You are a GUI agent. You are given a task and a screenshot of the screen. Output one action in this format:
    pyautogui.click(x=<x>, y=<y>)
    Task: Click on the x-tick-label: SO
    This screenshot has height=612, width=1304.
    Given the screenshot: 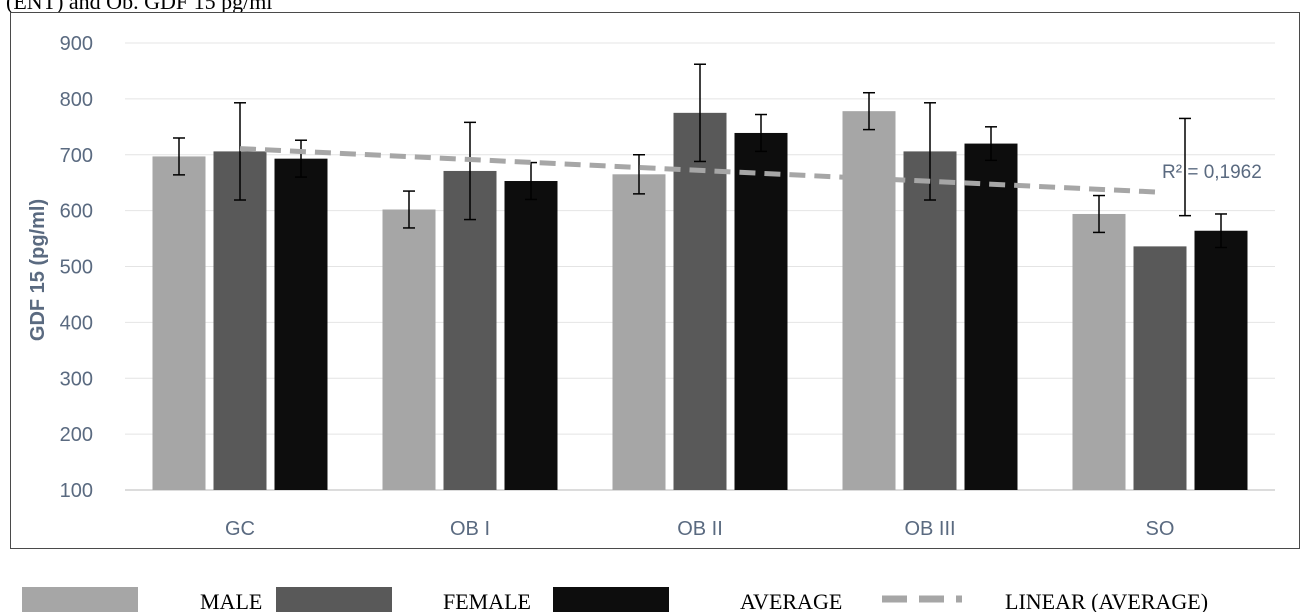 What is the action you would take?
    pyautogui.click(x=1160, y=529)
    